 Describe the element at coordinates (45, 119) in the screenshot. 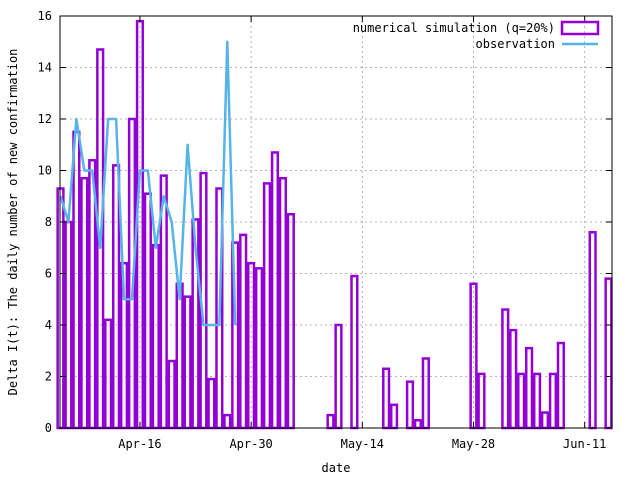

I see `y-tick-label: 12` at that location.